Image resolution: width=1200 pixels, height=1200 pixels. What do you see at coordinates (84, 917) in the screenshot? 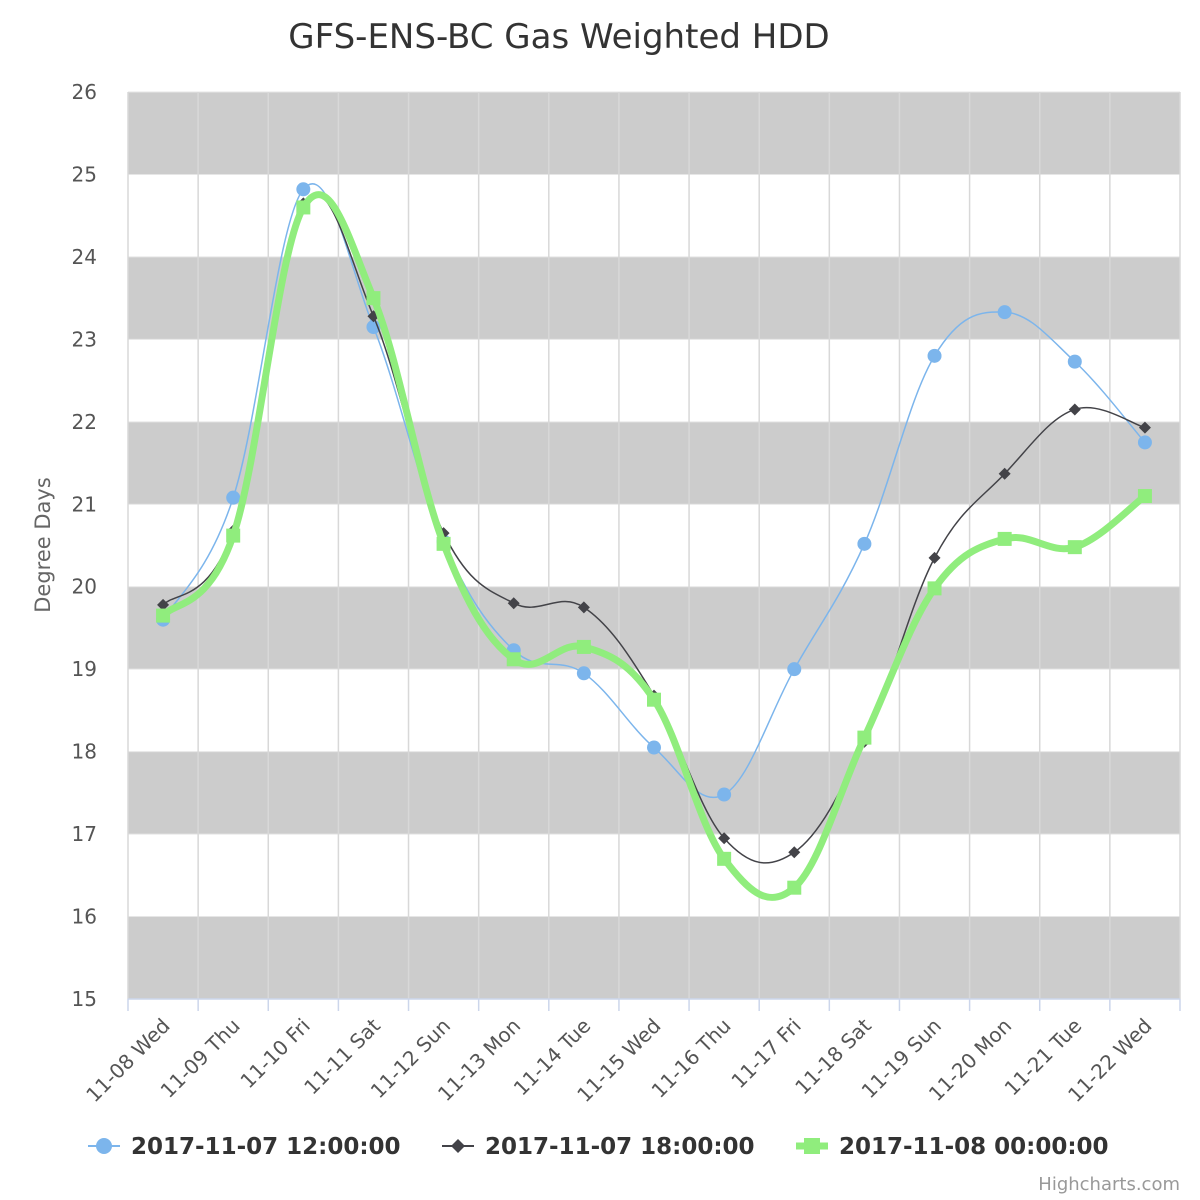
I see `y-tick-label: 16` at bounding box center [84, 917].